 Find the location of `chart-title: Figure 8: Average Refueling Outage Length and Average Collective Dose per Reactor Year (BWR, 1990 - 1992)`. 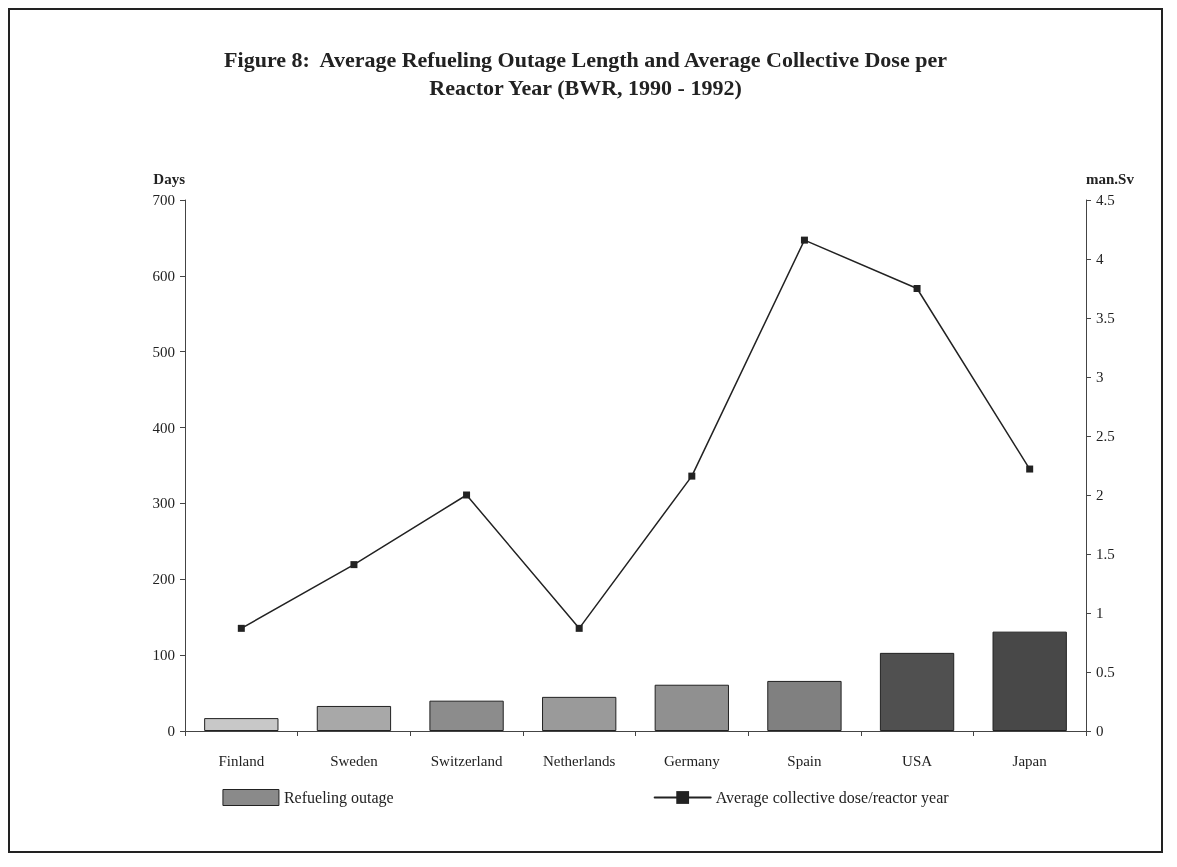

chart-title: Figure 8: Average Refueling Outage Length and Average Collective Dose per Reactor Year (BWR, 1990 - 1992) is located at coordinates (586, 73).